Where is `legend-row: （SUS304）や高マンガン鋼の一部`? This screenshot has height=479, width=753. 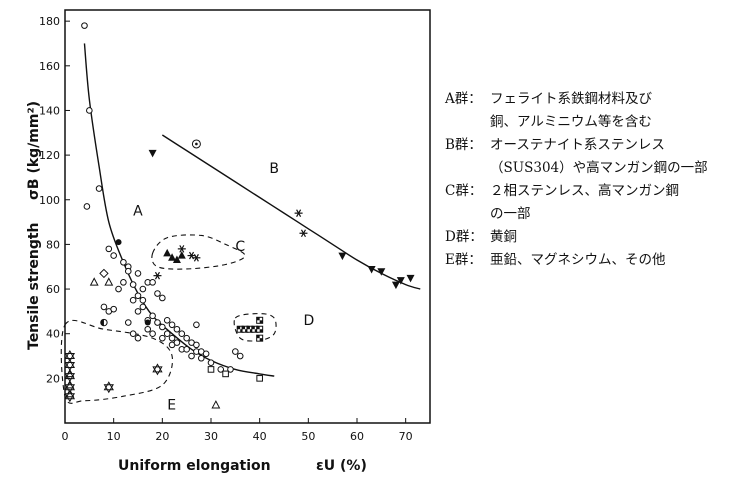 legend-row: （SUS304）や高マンガン鋼の一部 is located at coordinates (597, 168).